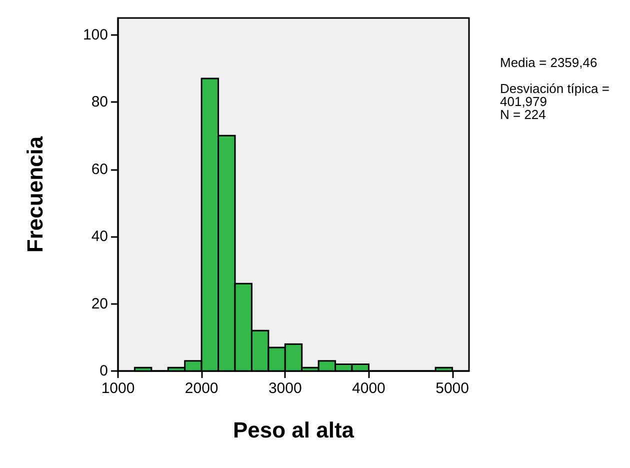  I want to click on text: Desviación típica = 401,979, so click(557, 95).